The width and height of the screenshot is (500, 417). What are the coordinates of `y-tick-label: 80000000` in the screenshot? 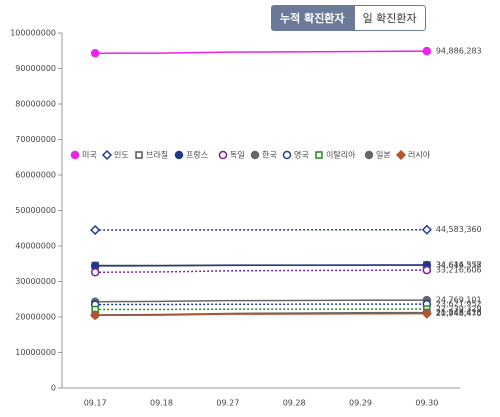 It's located at (35, 104).